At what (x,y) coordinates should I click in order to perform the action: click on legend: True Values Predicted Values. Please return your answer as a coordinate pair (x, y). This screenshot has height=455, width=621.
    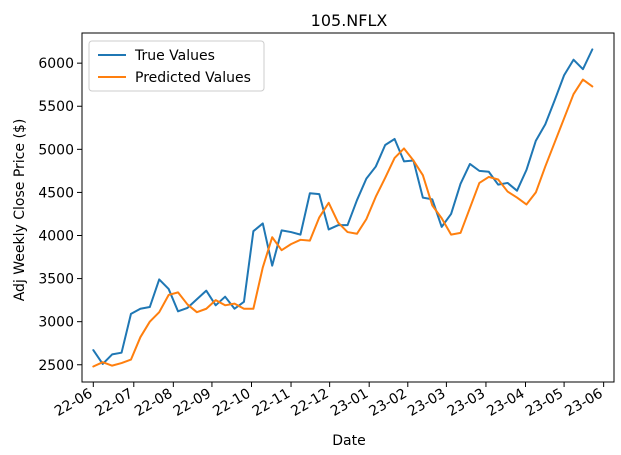
    Looking at the image, I should click on (176, 66).